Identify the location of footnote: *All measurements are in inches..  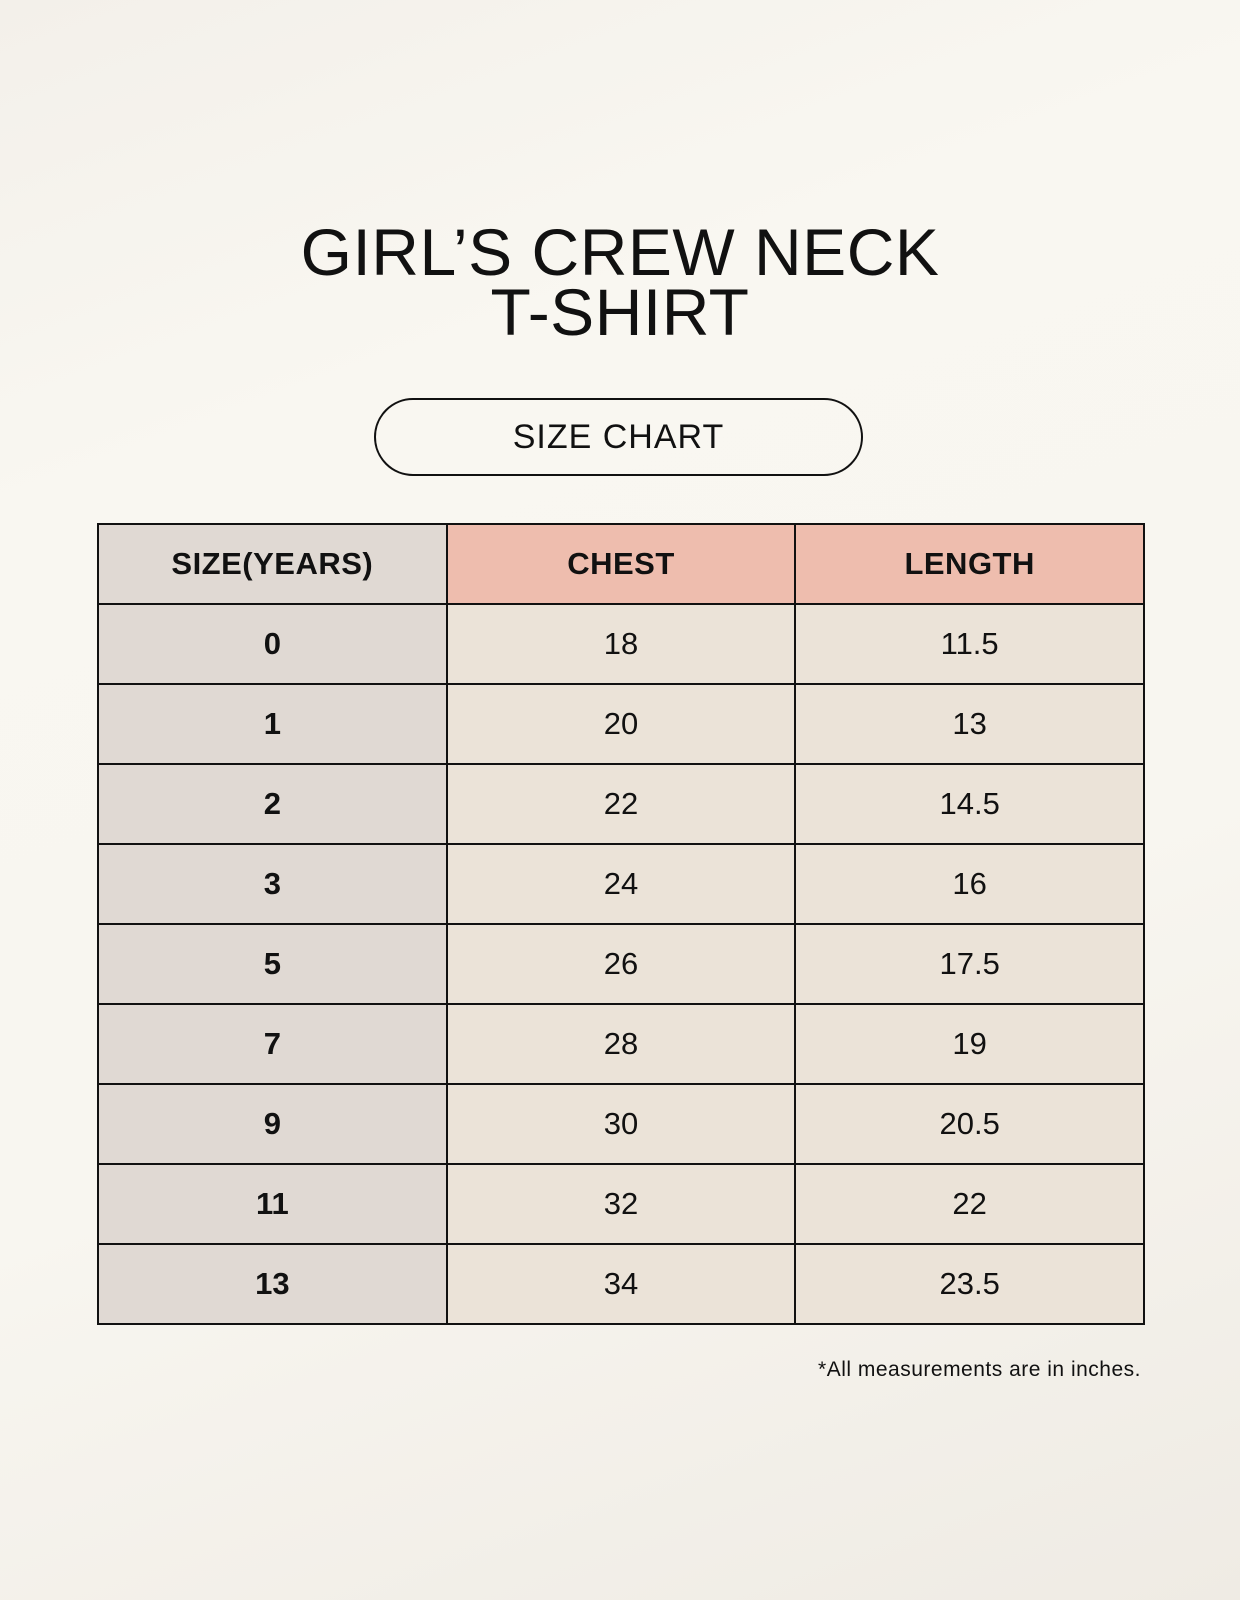
(979, 1369).